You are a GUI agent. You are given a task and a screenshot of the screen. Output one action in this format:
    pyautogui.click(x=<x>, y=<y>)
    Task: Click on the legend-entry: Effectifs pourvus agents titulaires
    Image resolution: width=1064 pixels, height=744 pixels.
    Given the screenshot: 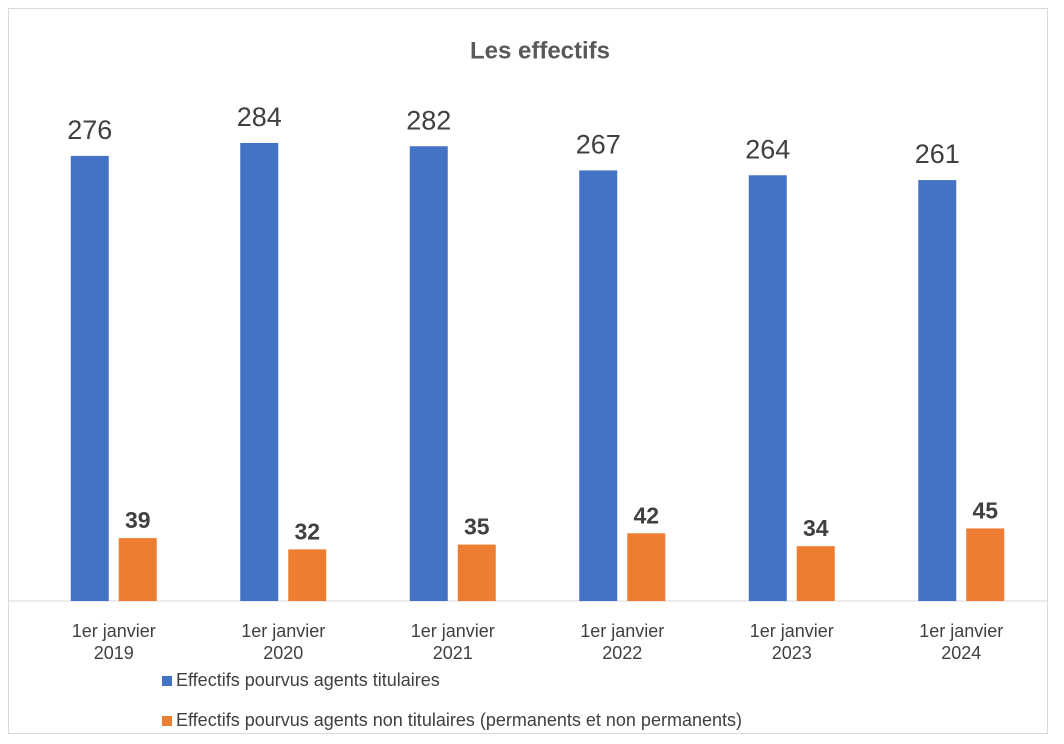 What is the action you would take?
    pyautogui.click(x=301, y=680)
    